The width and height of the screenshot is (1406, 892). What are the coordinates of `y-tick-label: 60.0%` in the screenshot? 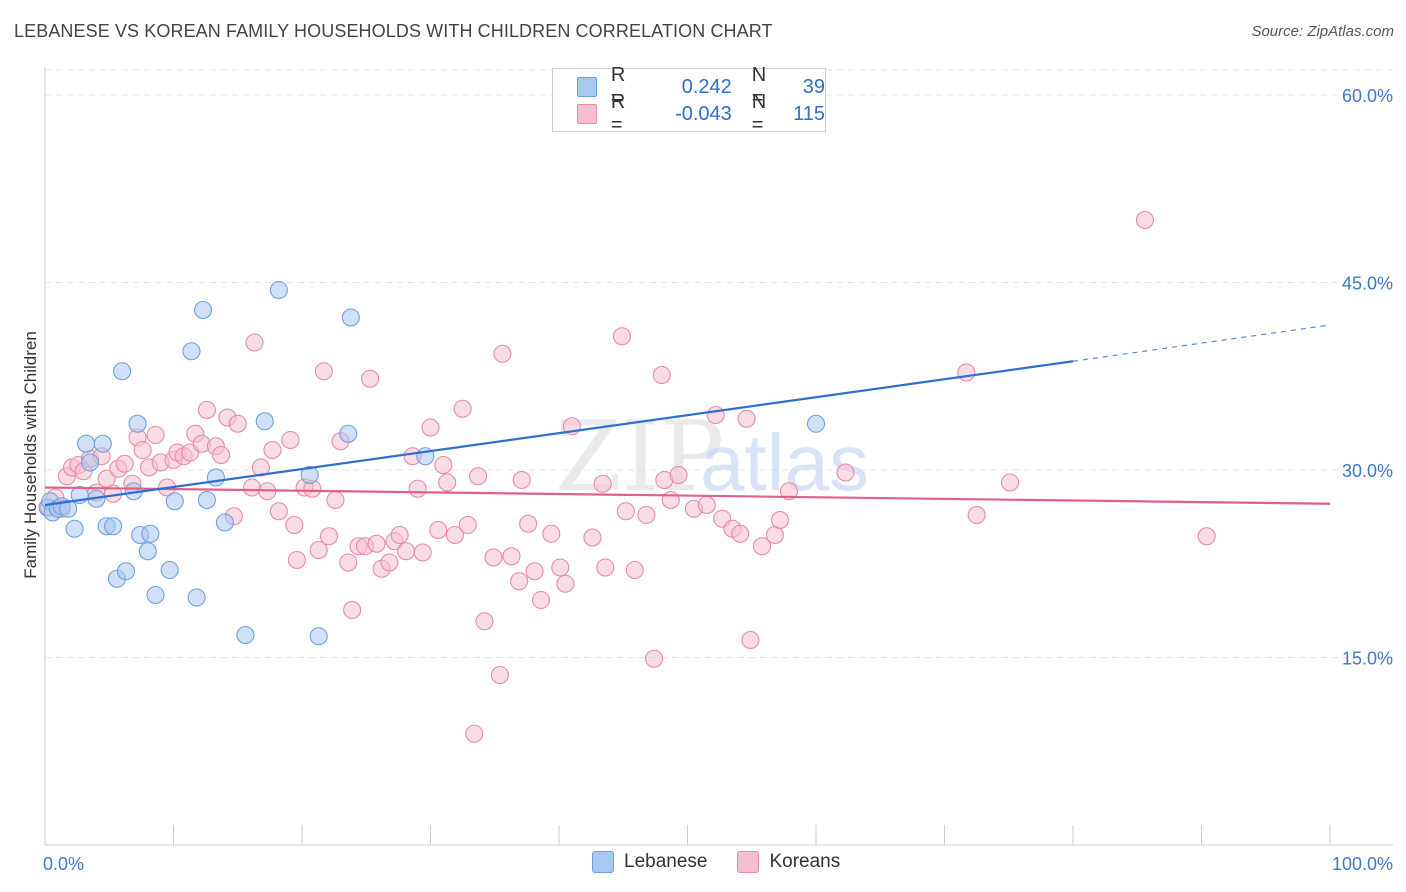 It's located at (1367, 96).